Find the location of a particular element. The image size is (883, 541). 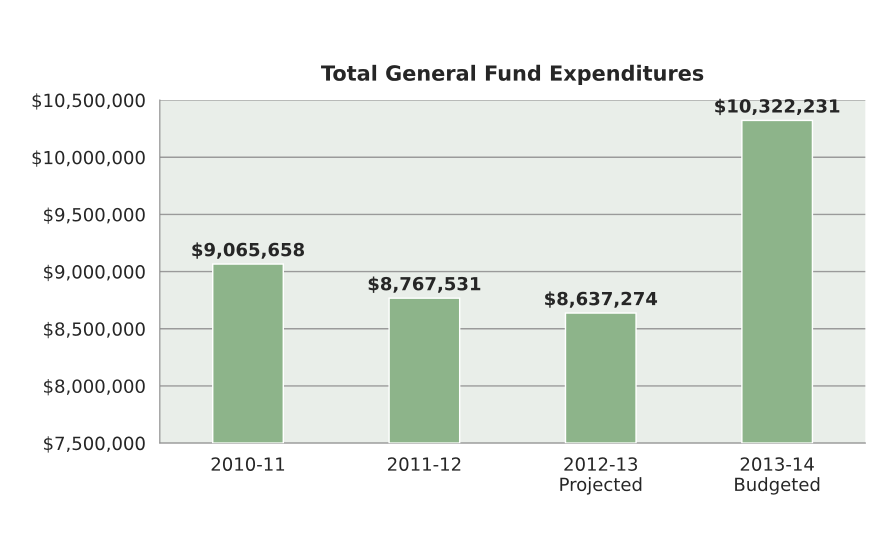

y-tick-label: $9,000,000 is located at coordinates (94, 273).